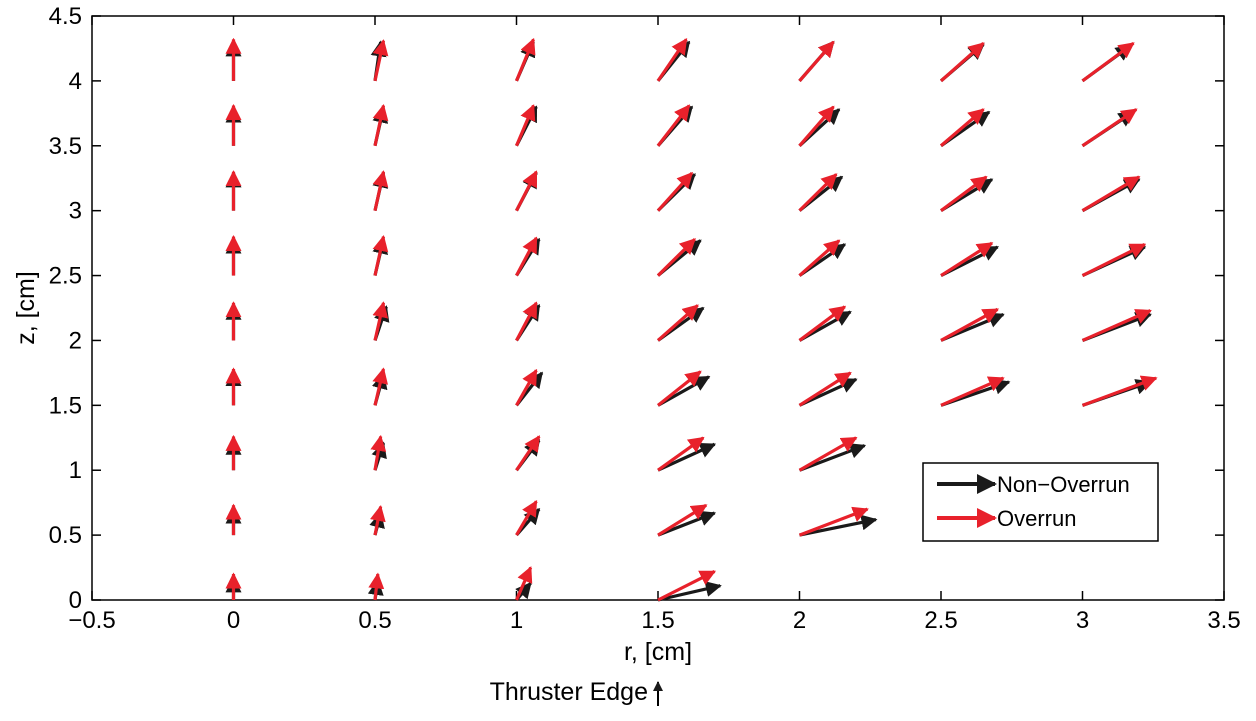 The height and width of the screenshot is (721, 1256). What do you see at coordinates (75, 600) in the screenshot?
I see `y-tick-label: 0` at bounding box center [75, 600].